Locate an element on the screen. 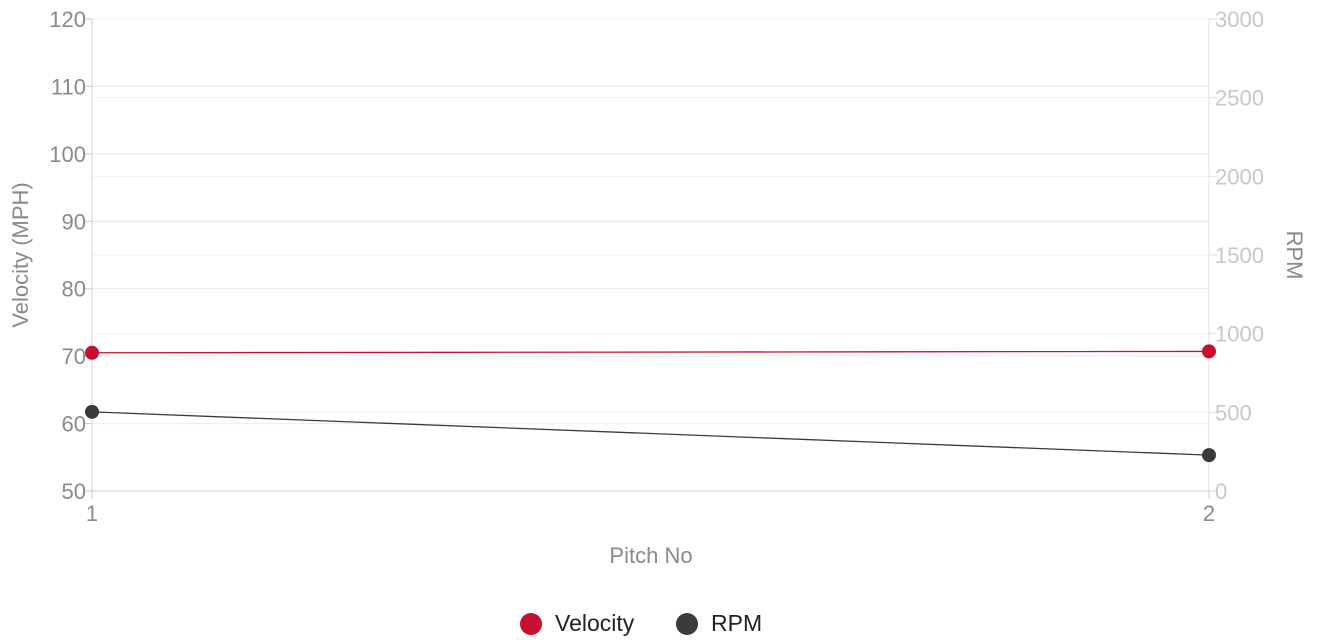  x-axis-title: Pitch No is located at coordinates (650, 555).